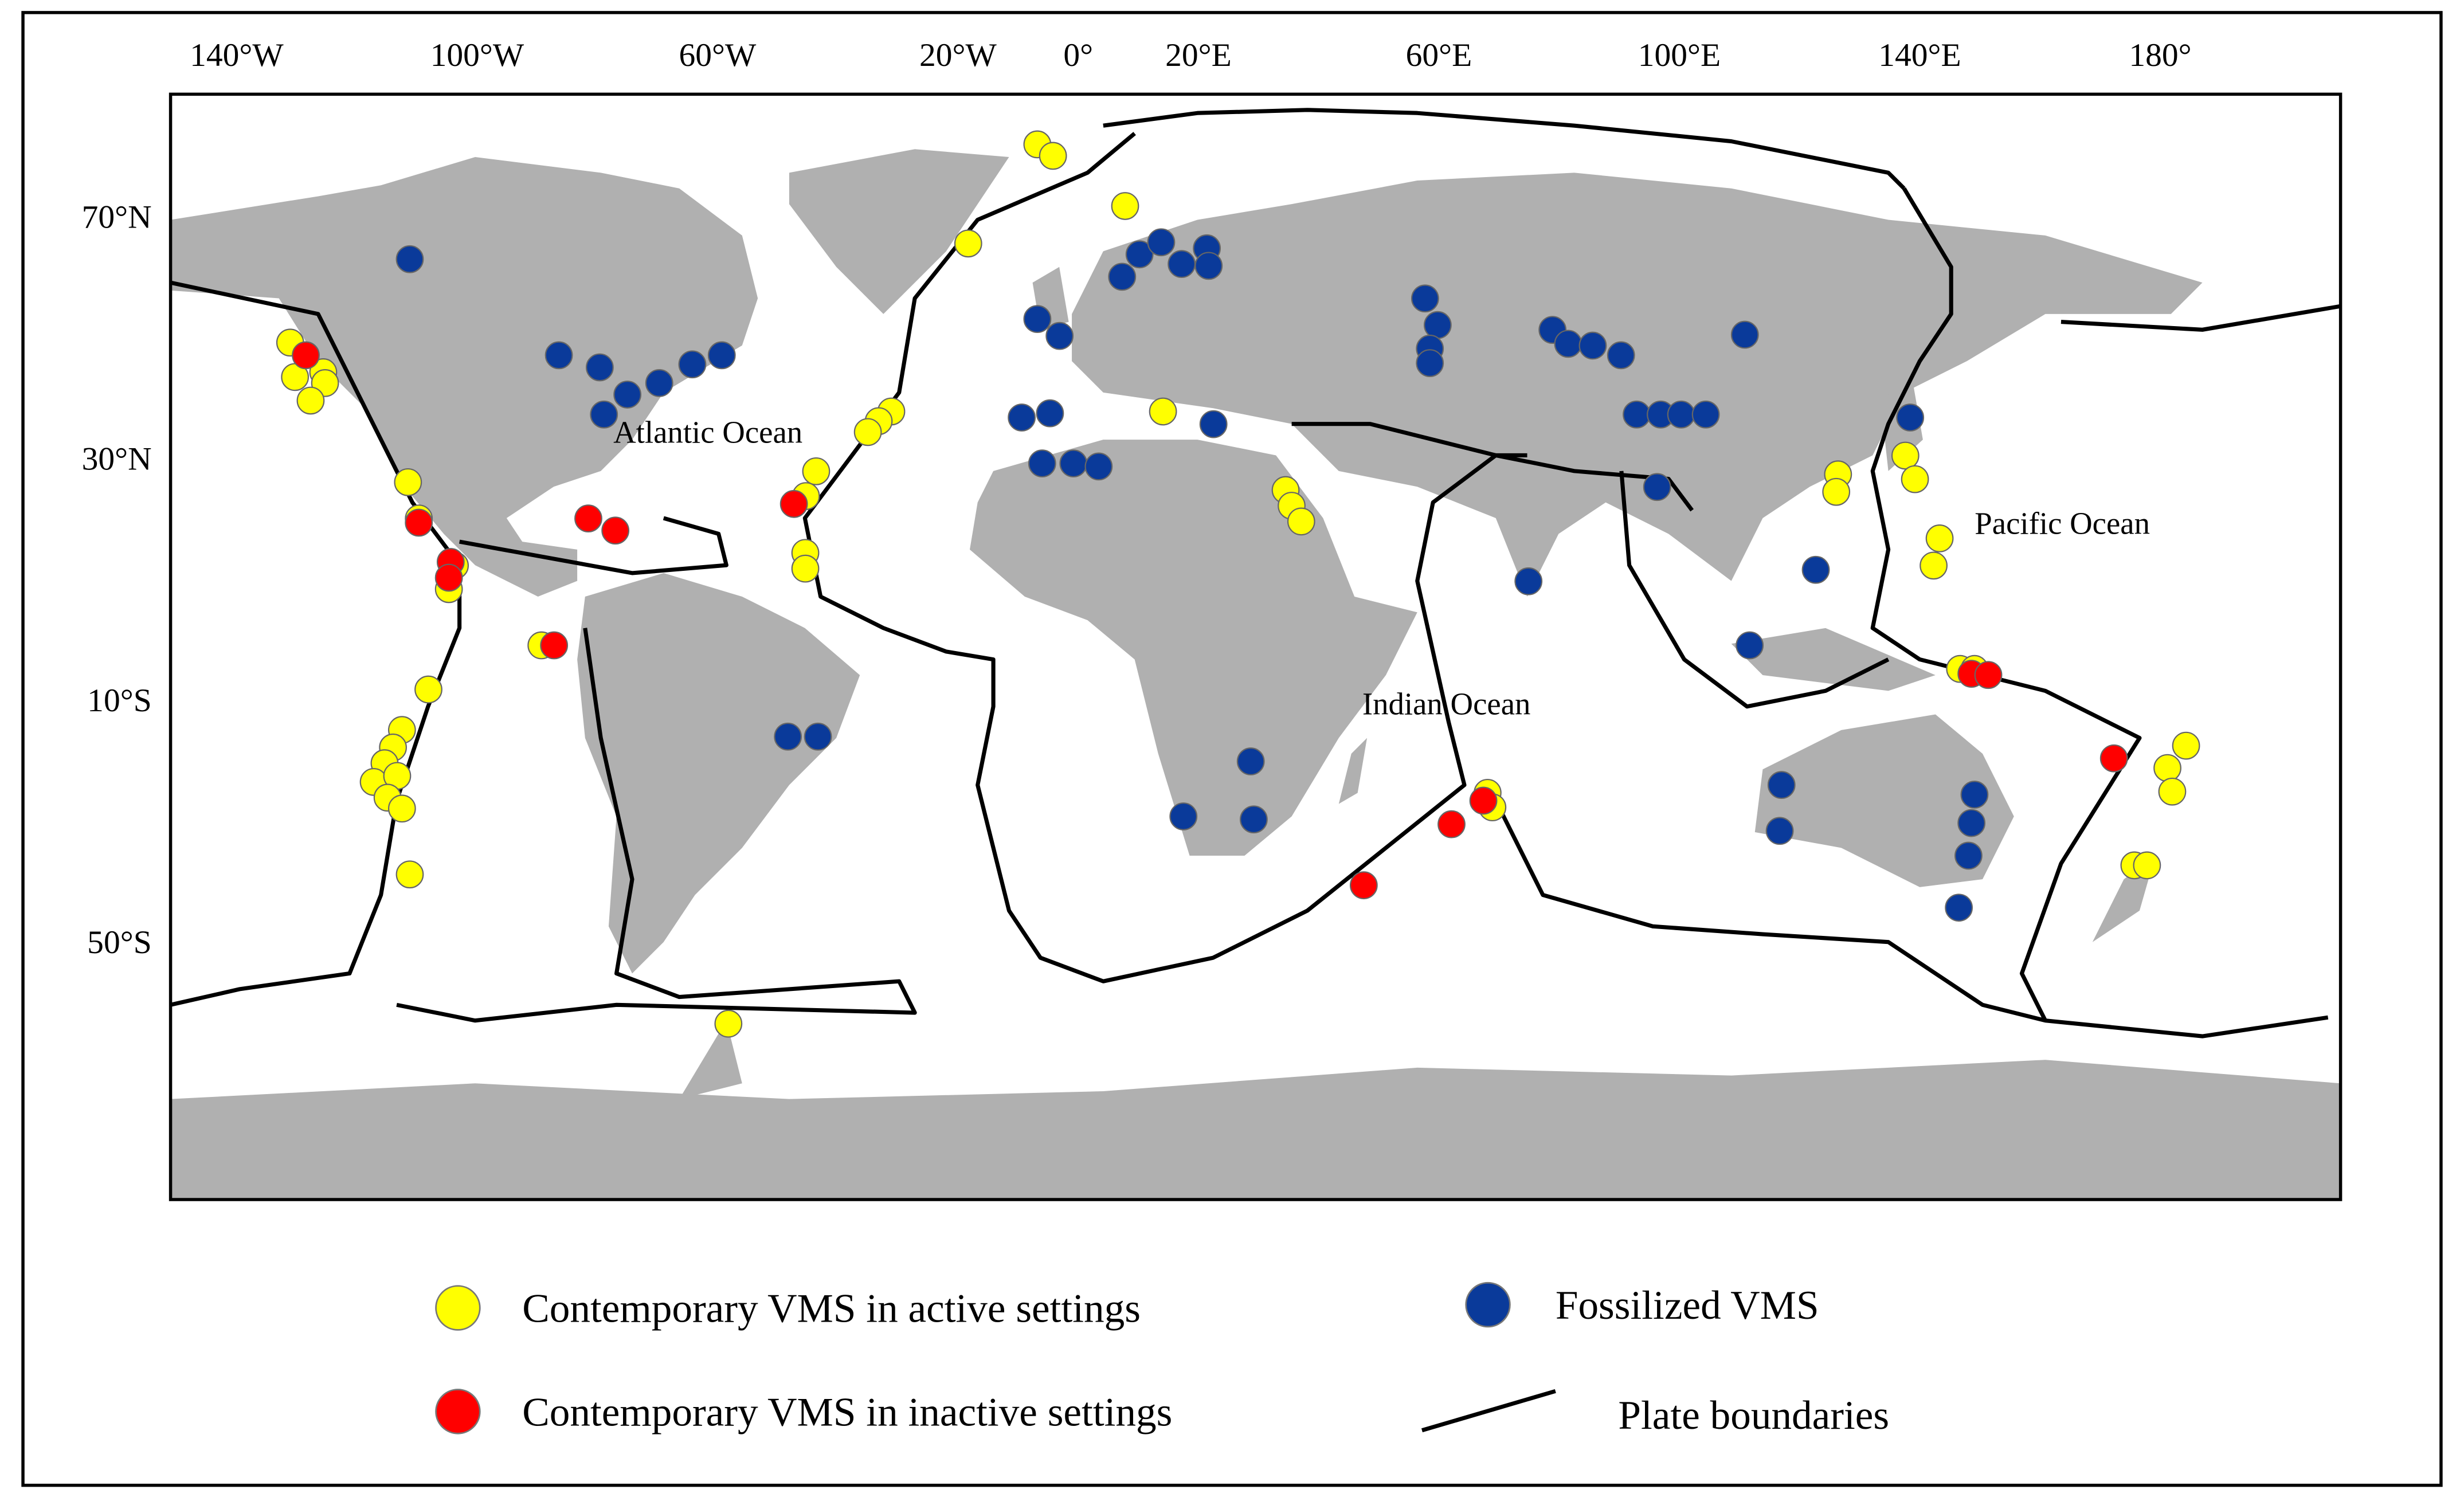 The width and height of the screenshot is (2464, 1501). What do you see at coordinates (1255, 1130) in the screenshot?
I see `antarctica` at bounding box center [1255, 1130].